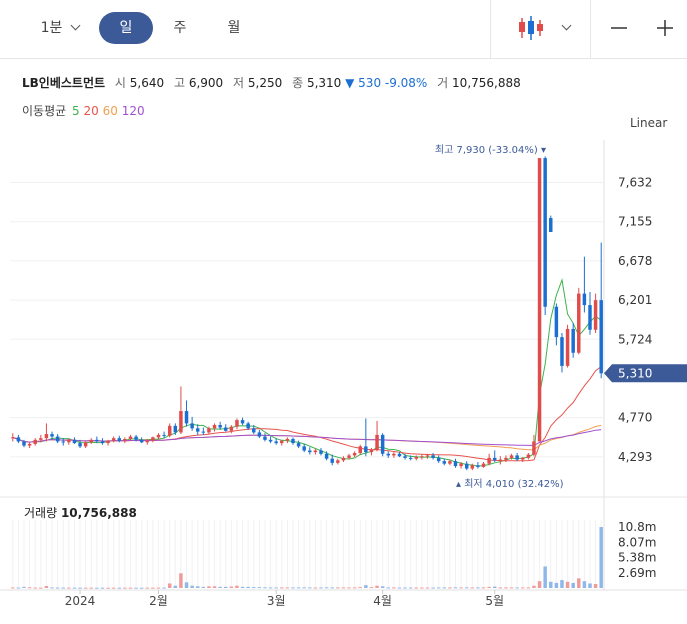 Image resolution: width=687 pixels, height=624 pixels. I want to click on scale-mode-button: Linear, so click(649, 123).